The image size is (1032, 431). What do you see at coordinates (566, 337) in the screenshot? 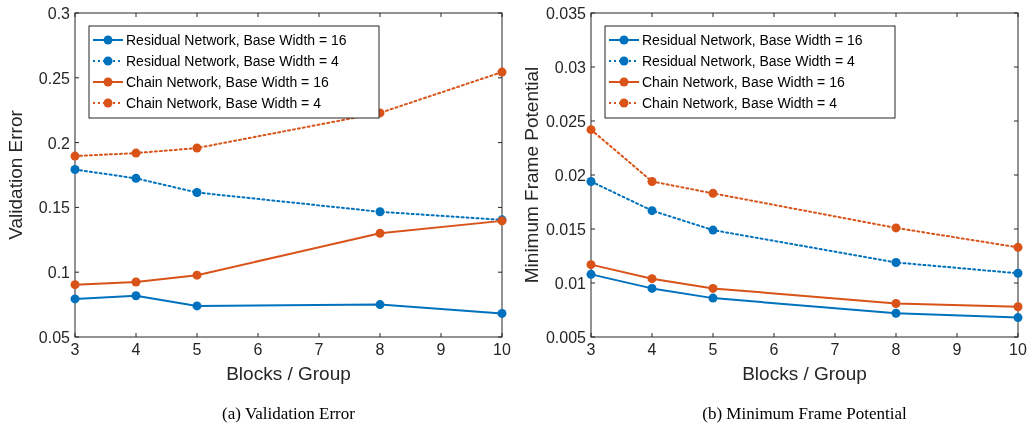
I see `y-tick-label: 0.005` at bounding box center [566, 337].